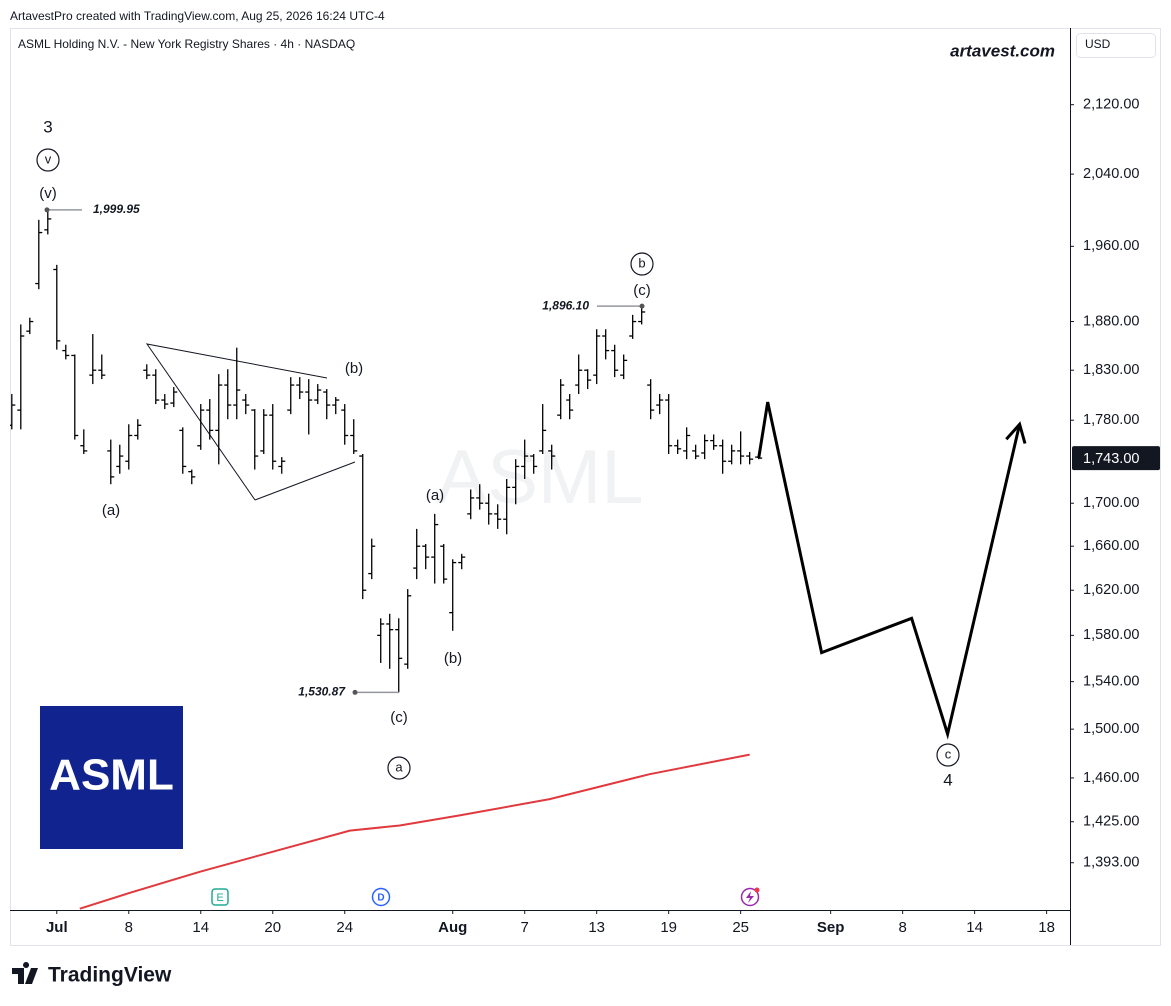  Describe the element at coordinates (831, 927) in the screenshot. I see `x-tick-label: Sep` at that location.